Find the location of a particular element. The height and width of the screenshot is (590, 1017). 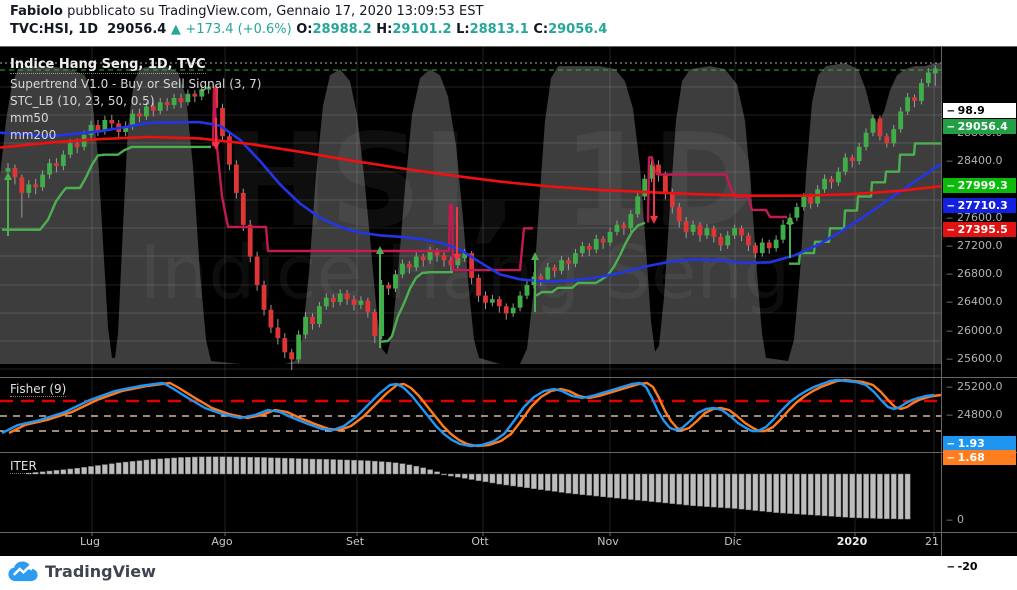

tradingview-logo-icon is located at coordinates (23, 571).